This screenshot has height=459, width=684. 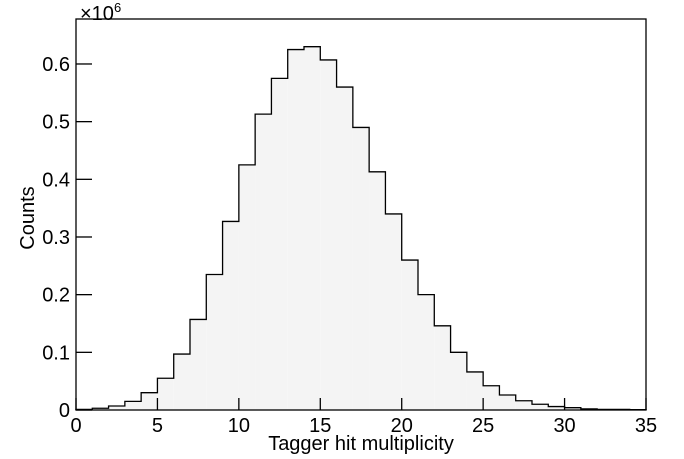 What do you see at coordinates (97, 14) in the screenshot?
I see `multiplier-base: ×10` at bounding box center [97, 14].